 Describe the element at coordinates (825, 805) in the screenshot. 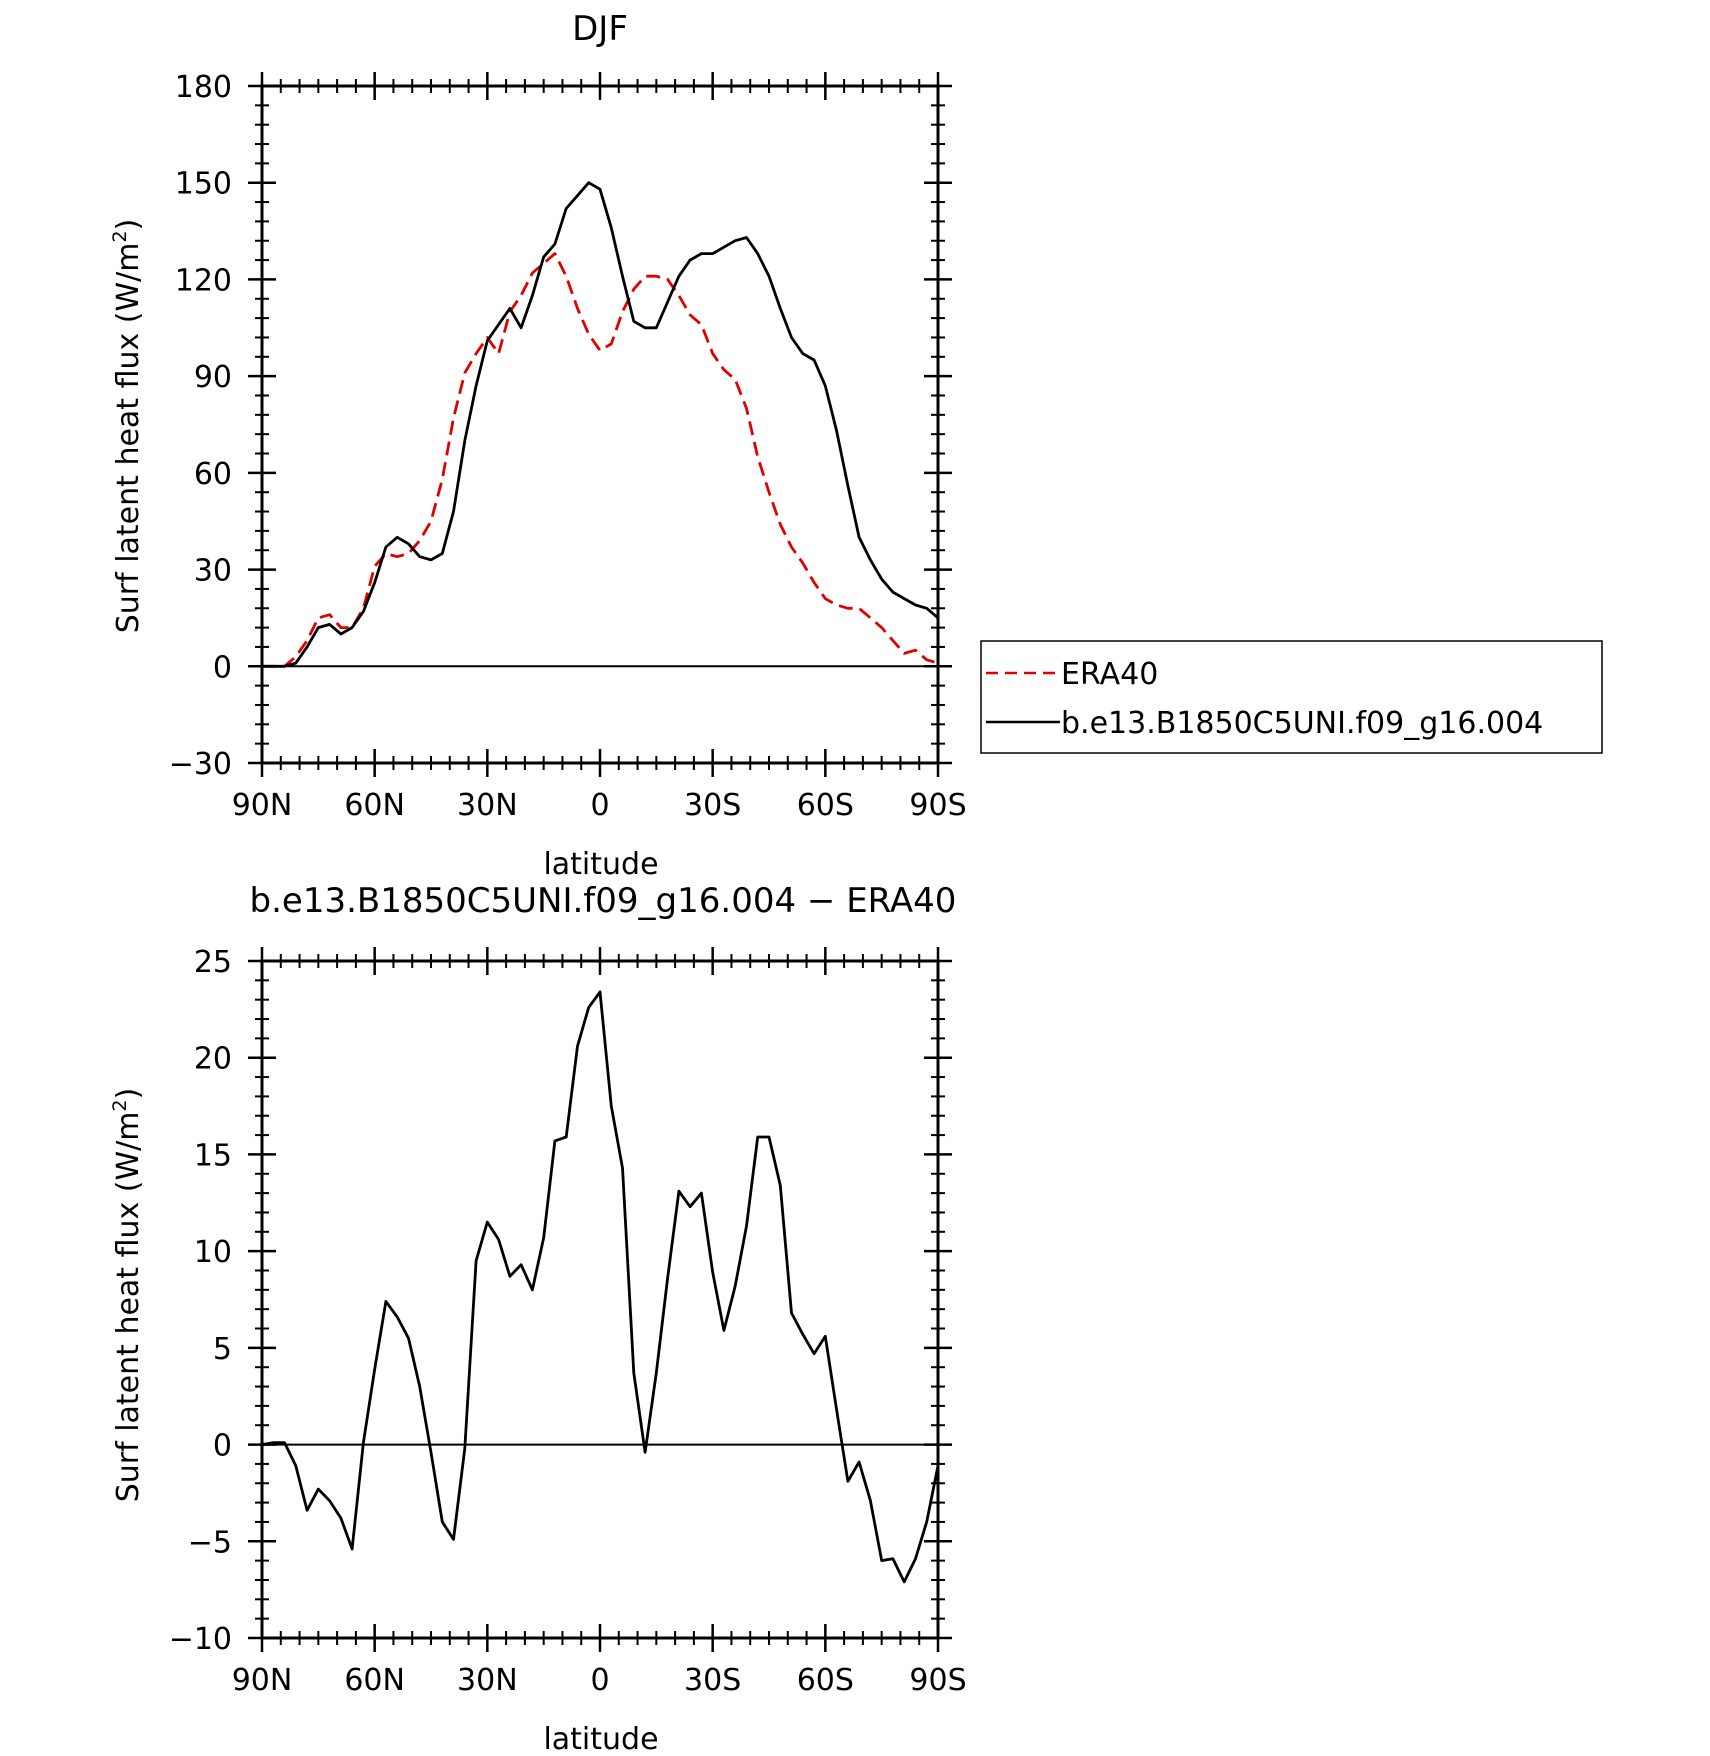

I see `top-panel-x-tick-label: 60S` at that location.